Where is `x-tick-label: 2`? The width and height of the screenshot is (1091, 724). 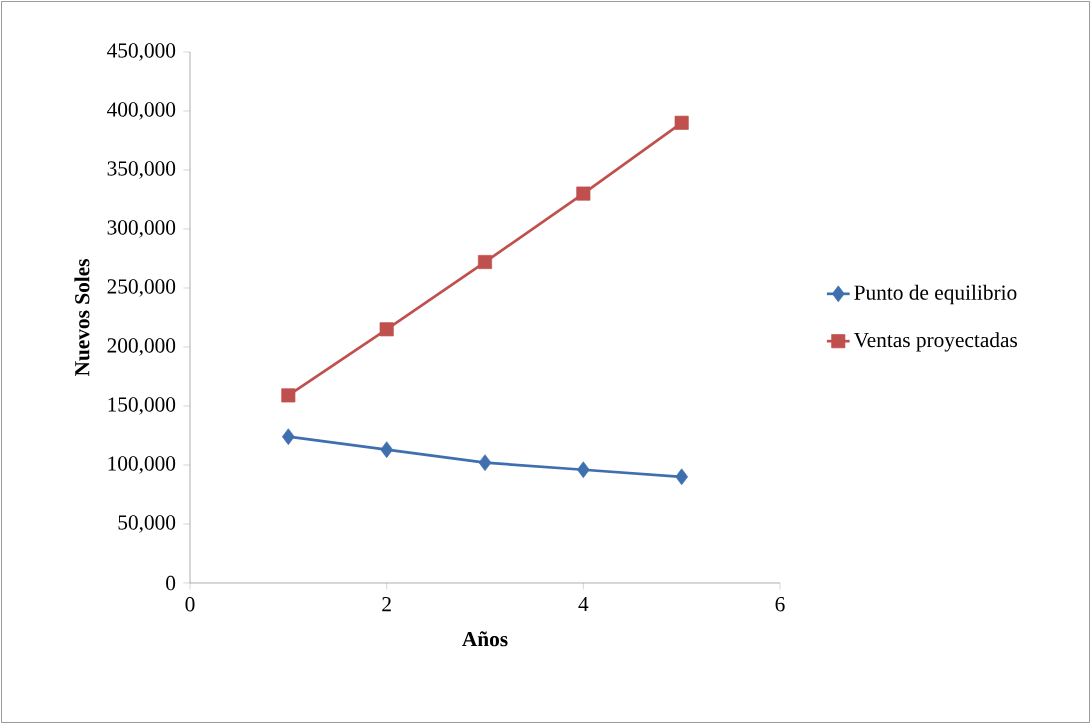 x-tick-label: 2 is located at coordinates (386, 604).